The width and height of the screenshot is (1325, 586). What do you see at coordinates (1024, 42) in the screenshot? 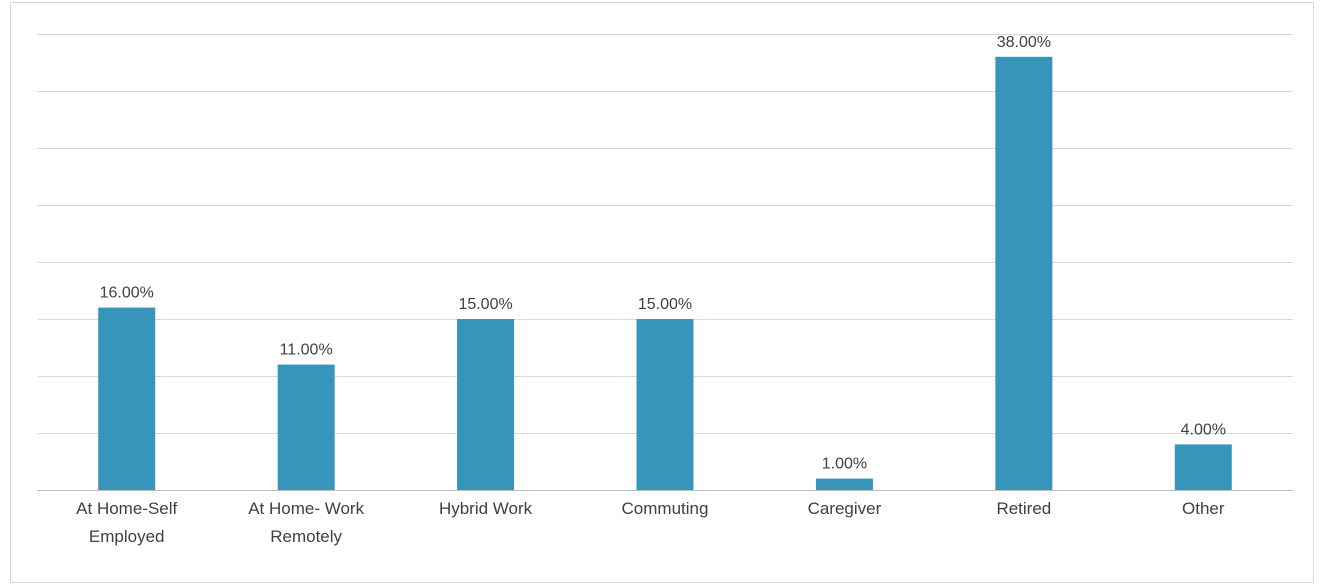
I see `value-label: 38.00%` at bounding box center [1024, 42].